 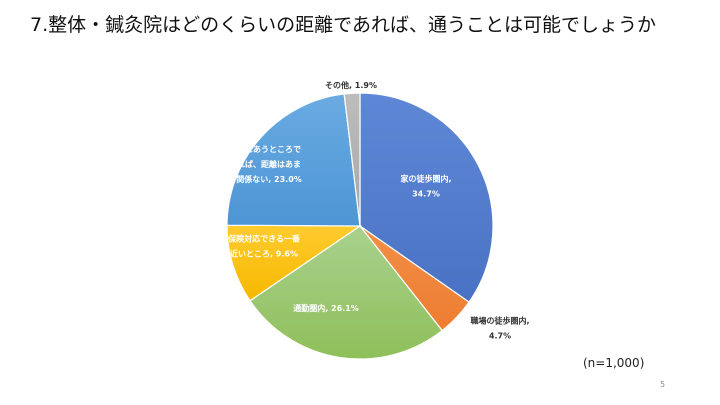 I want to click on slice-label-4: 自分にあうところであれば、距離はあまり関係ない, 23.0%, so click(x=265, y=164).